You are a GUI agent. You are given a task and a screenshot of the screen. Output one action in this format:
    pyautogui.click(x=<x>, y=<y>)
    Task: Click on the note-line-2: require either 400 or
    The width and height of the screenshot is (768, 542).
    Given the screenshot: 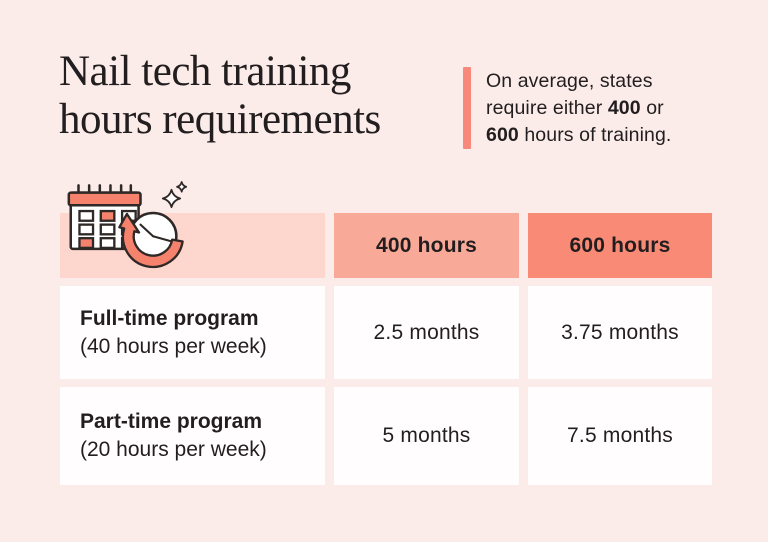 What is the action you would take?
    pyautogui.click(x=578, y=108)
    